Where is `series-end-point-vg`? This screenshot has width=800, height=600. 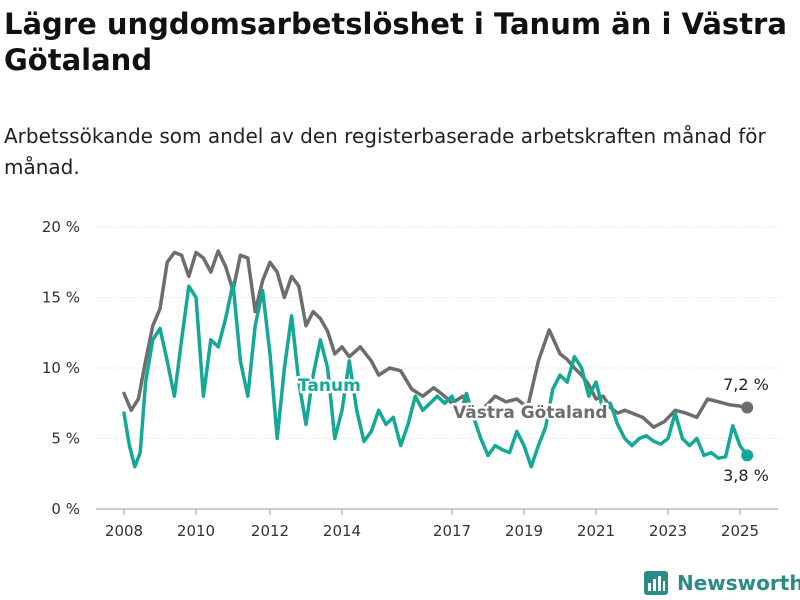 series-end-point-vg is located at coordinates (747, 407).